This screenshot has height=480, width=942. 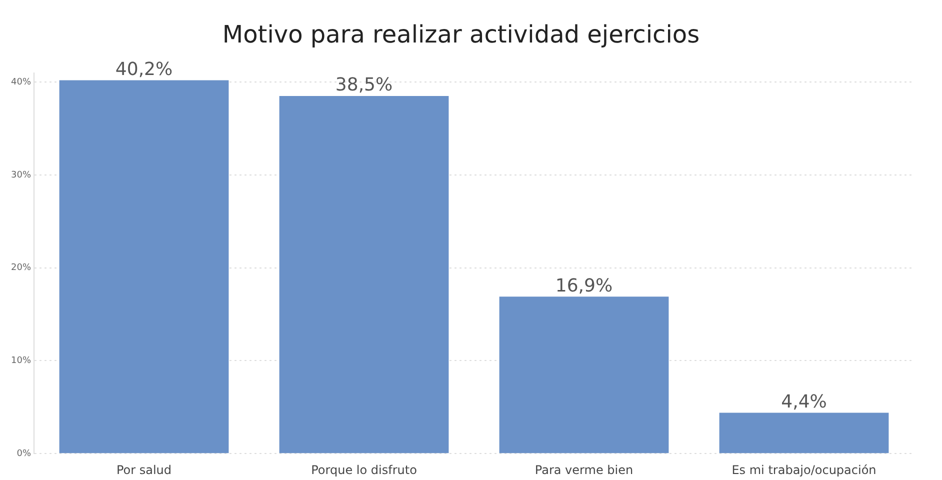 I want to click on y-tick-label: 40%, so click(x=21, y=82).